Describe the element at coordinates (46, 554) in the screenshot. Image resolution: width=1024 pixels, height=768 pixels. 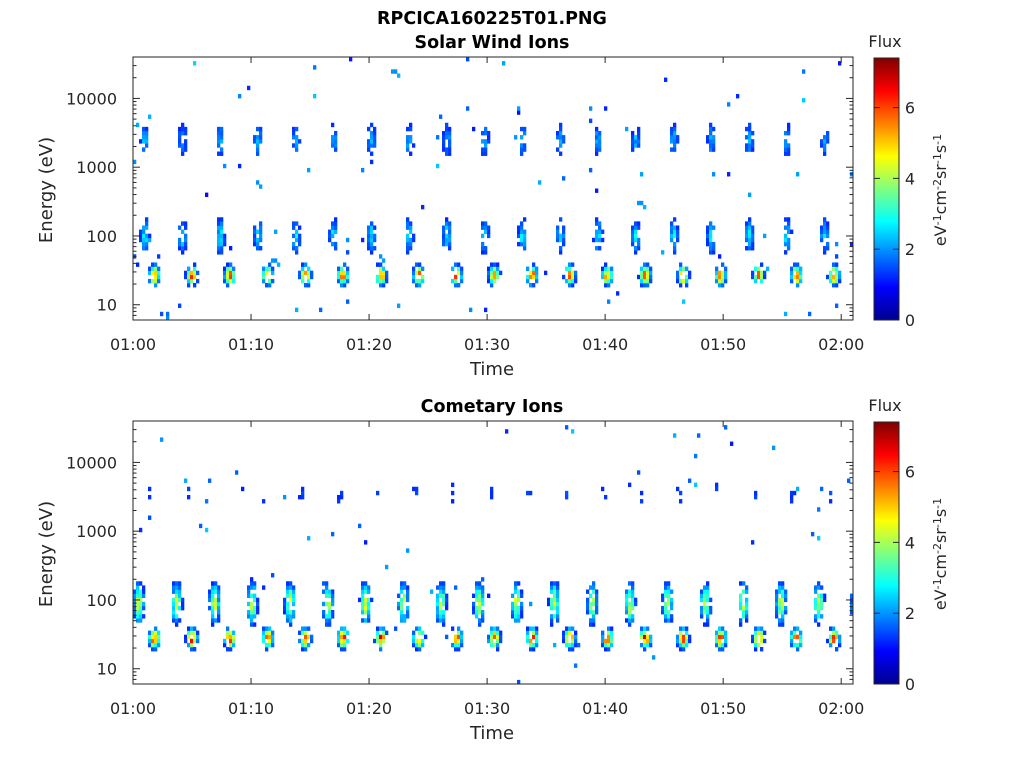
I see `y-axis-label-cometary: Energy (eV)` at that location.